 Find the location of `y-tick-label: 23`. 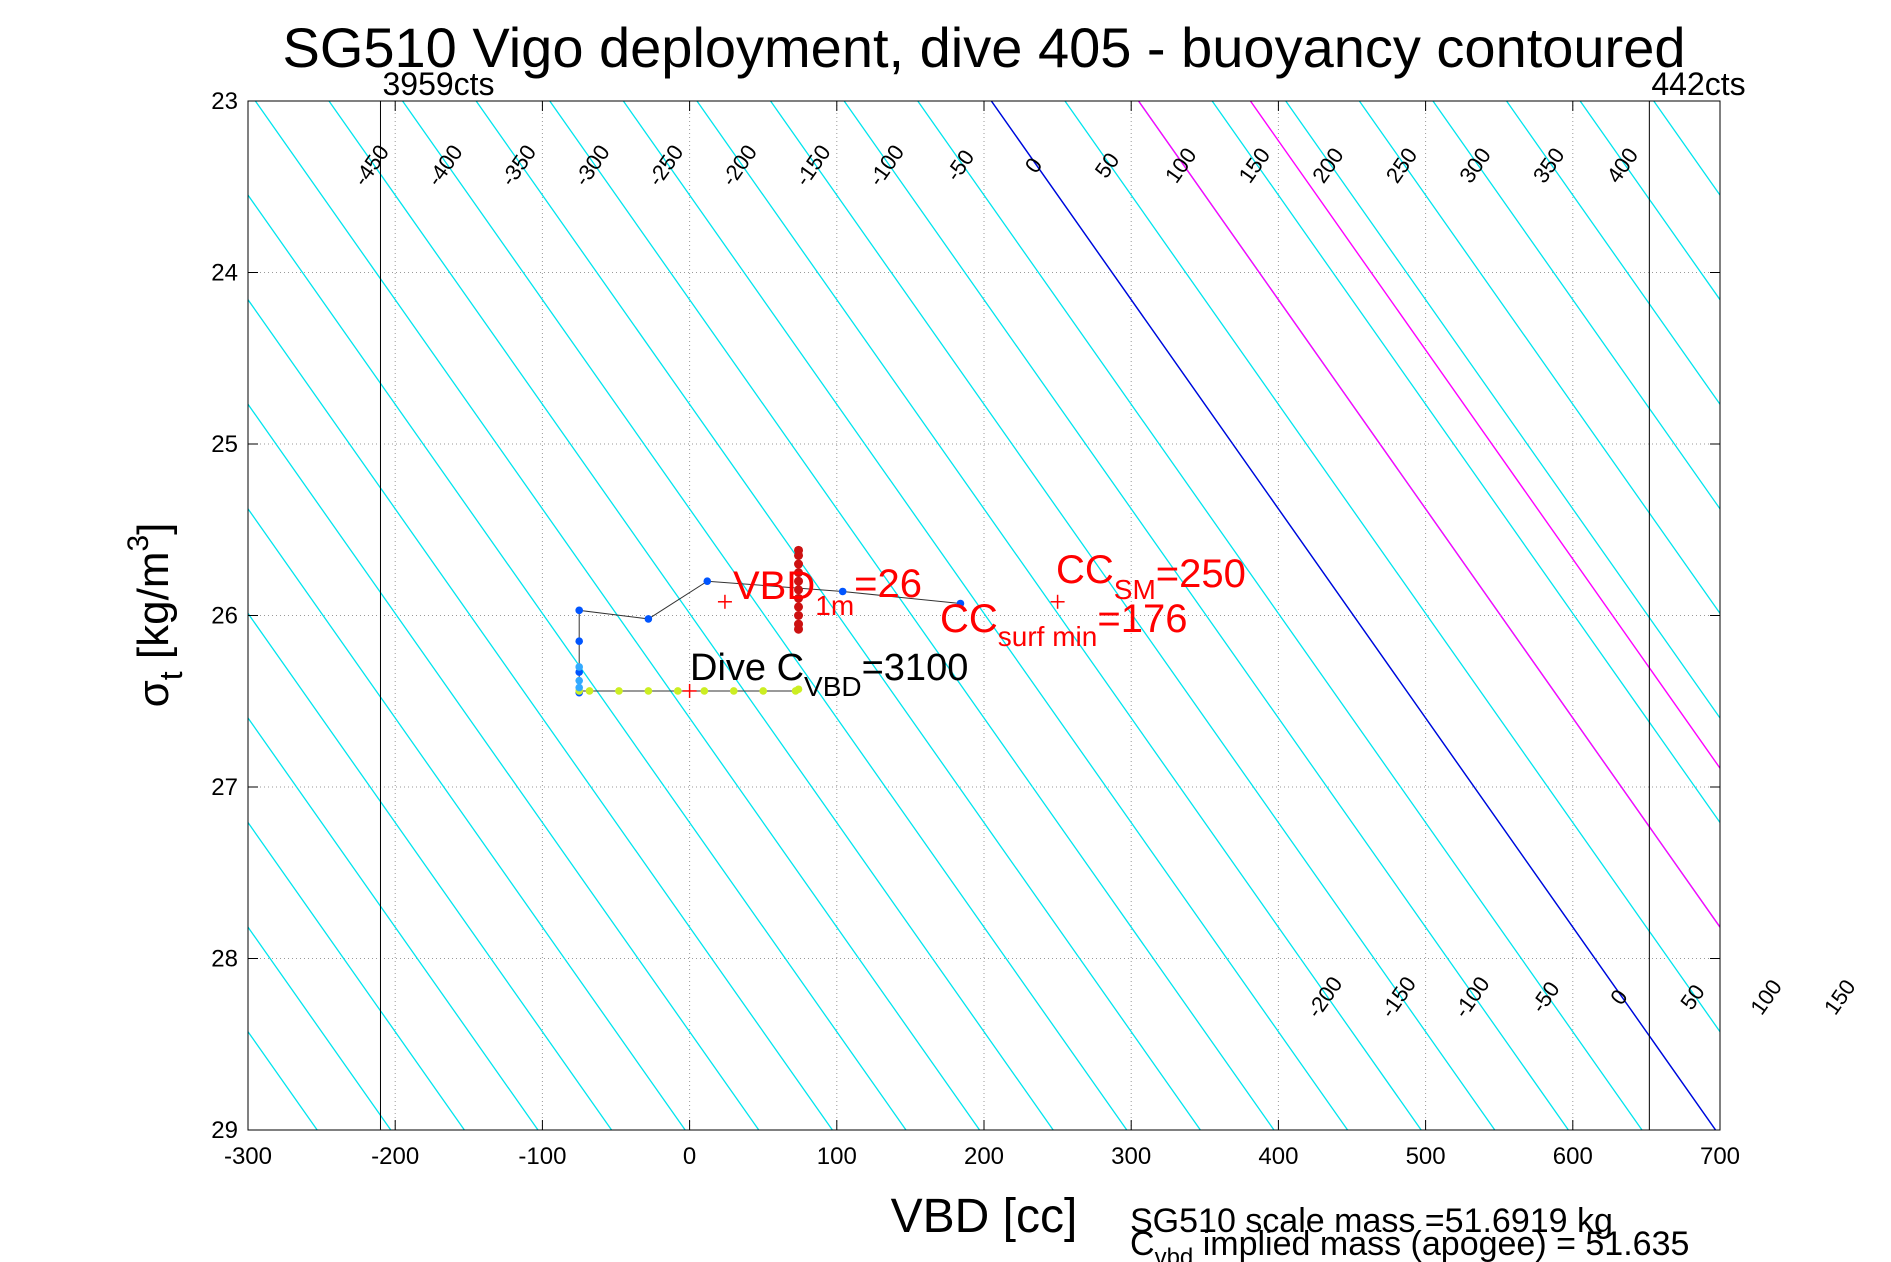

y-tick-label: 23 is located at coordinates (224, 101).